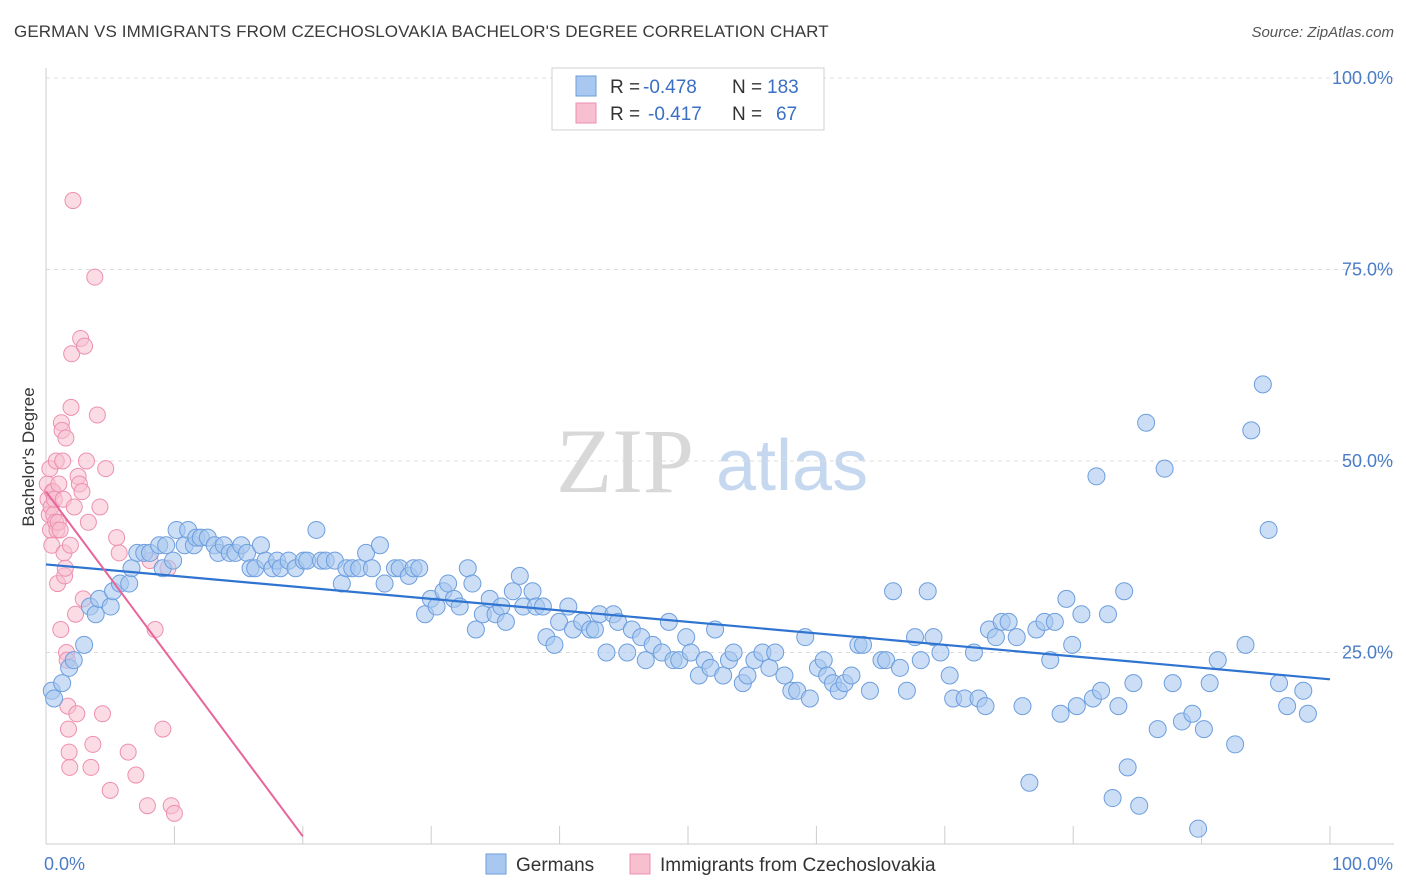 Image resolution: width=1406 pixels, height=892 pixels. What do you see at coordinates (1367, 270) in the screenshot?
I see `y-tick-label-2: 75.0%` at bounding box center [1367, 270].